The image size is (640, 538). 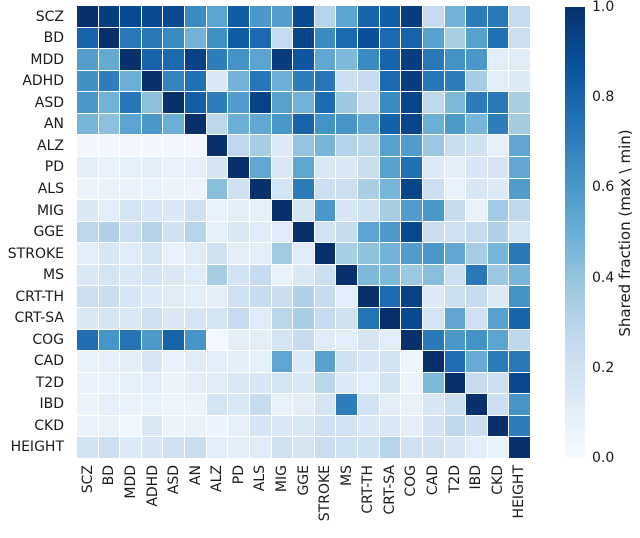 What do you see at coordinates (603, 187) in the screenshot?
I see `colorbar-tick-label: 0.6` at bounding box center [603, 187].